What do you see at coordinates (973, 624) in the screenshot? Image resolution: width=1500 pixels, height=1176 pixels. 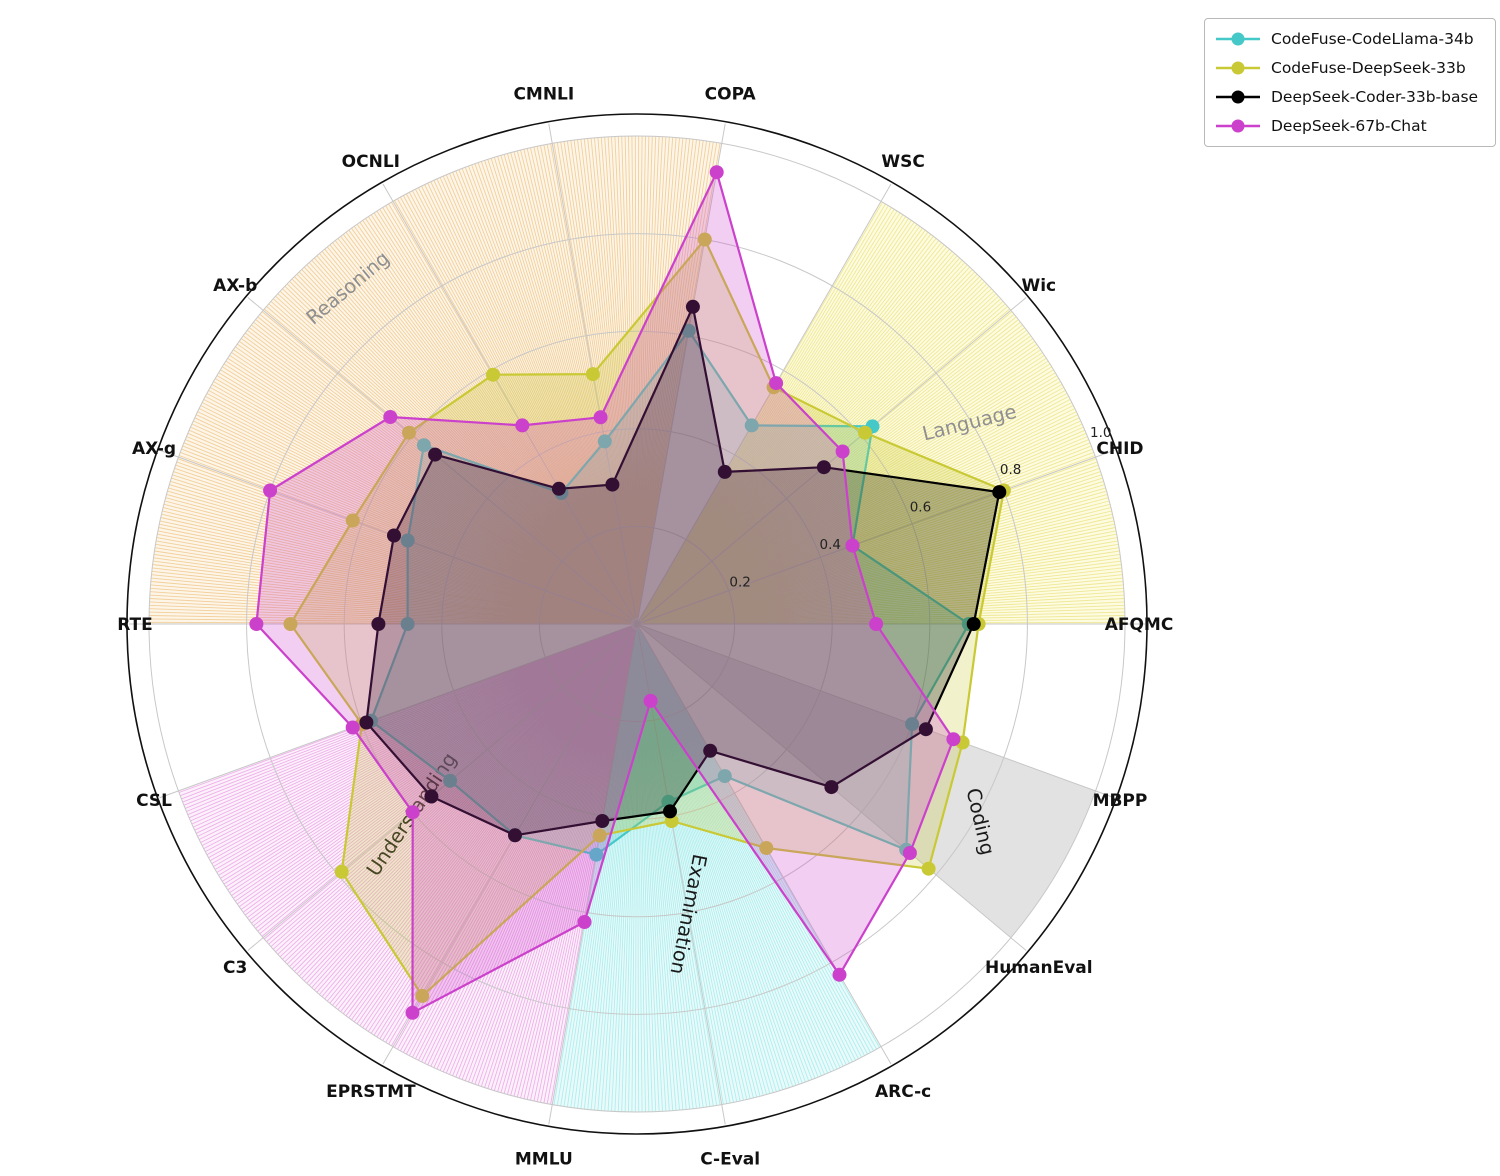 I see `data-point-deepseek-coder-33b-base-afqmc` at bounding box center [973, 624].